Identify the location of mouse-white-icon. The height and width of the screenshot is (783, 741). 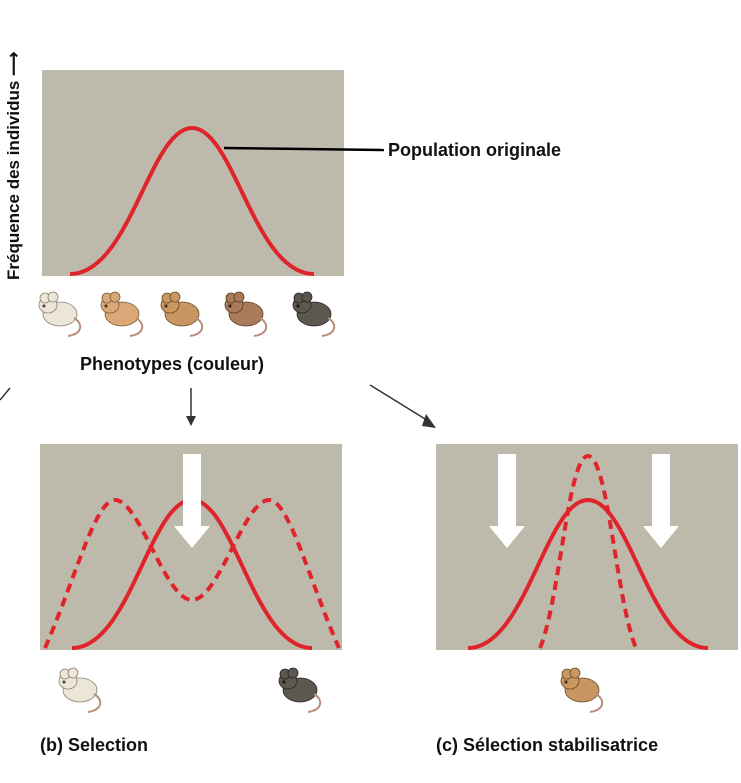
(60, 314).